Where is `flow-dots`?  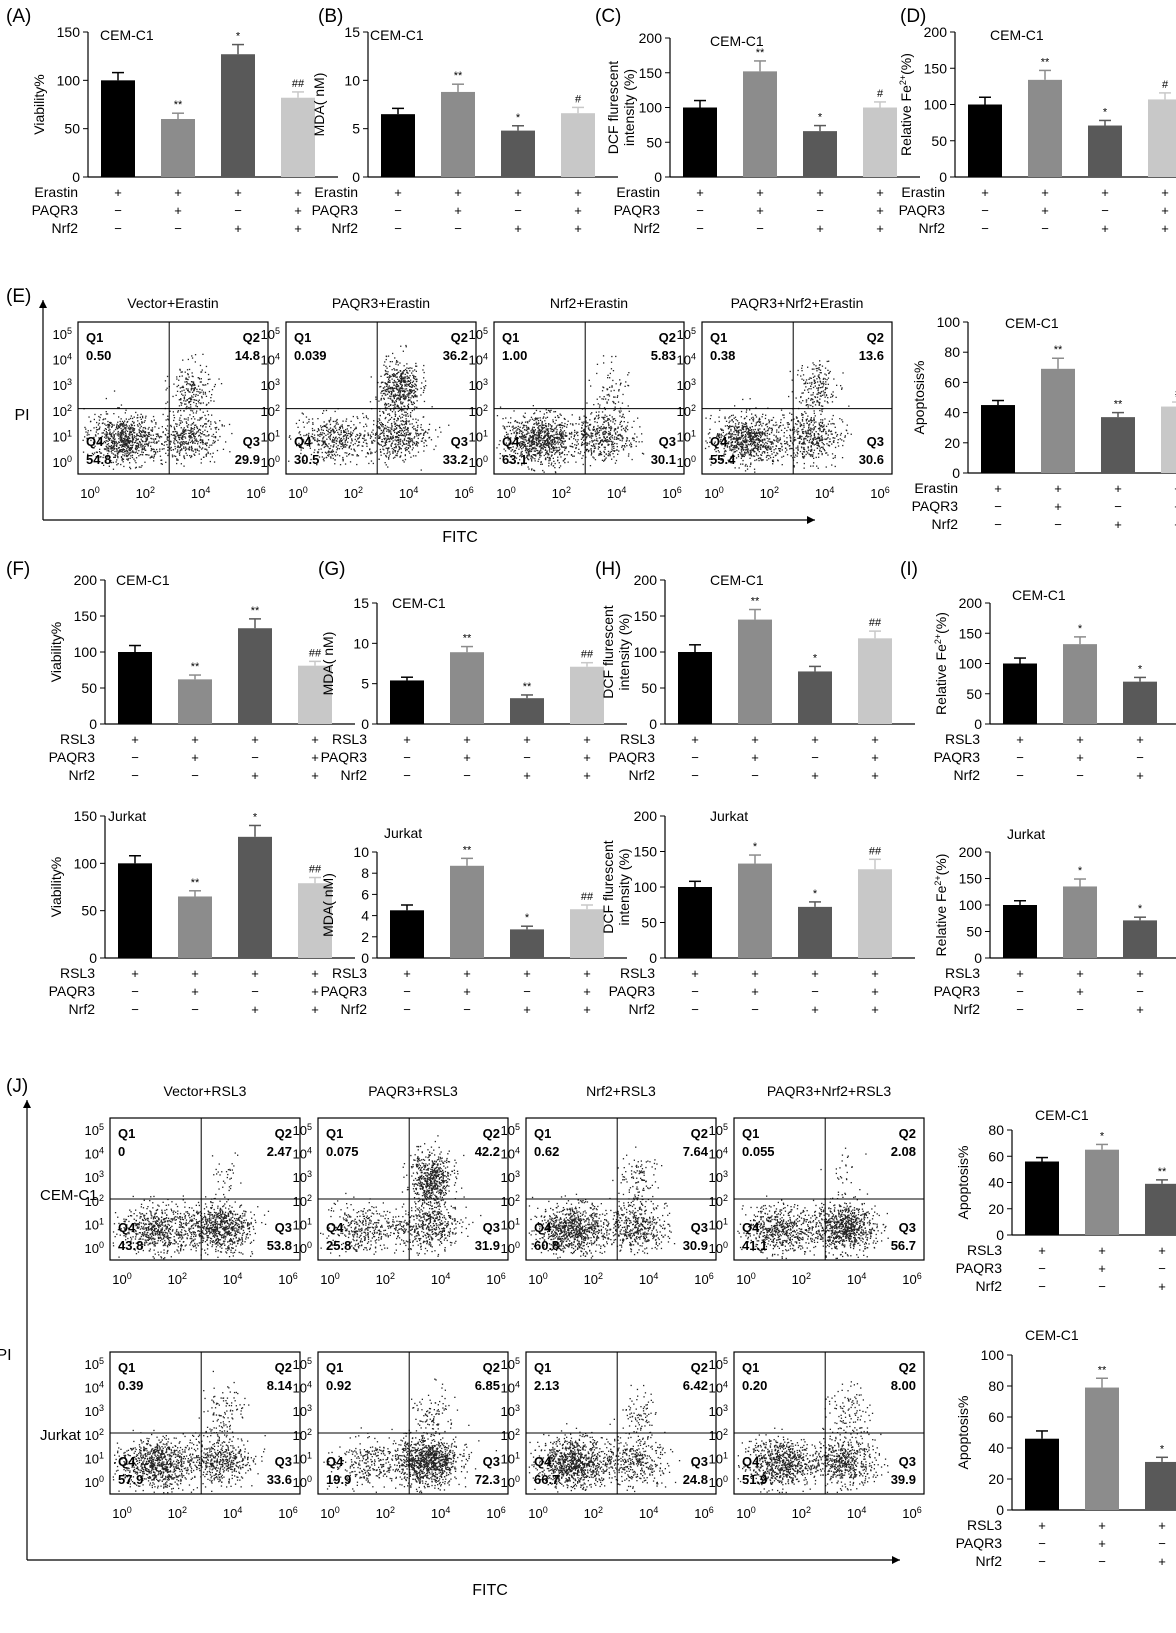
flow-dots is located at coordinates (570, 414).